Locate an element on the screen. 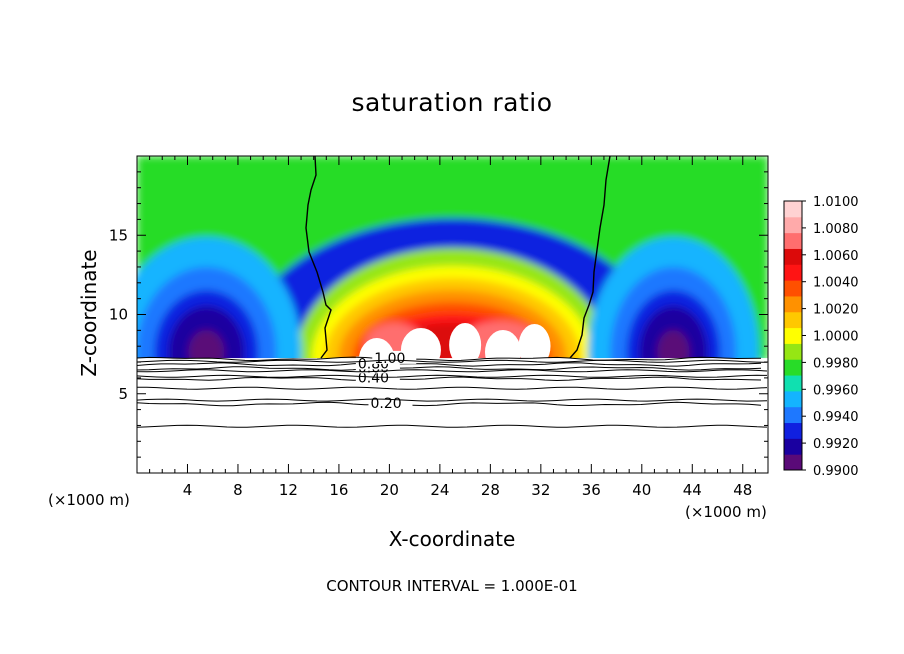 The height and width of the screenshot is (654, 904). contour-label-1.00: 1.00 is located at coordinates (389, 359).